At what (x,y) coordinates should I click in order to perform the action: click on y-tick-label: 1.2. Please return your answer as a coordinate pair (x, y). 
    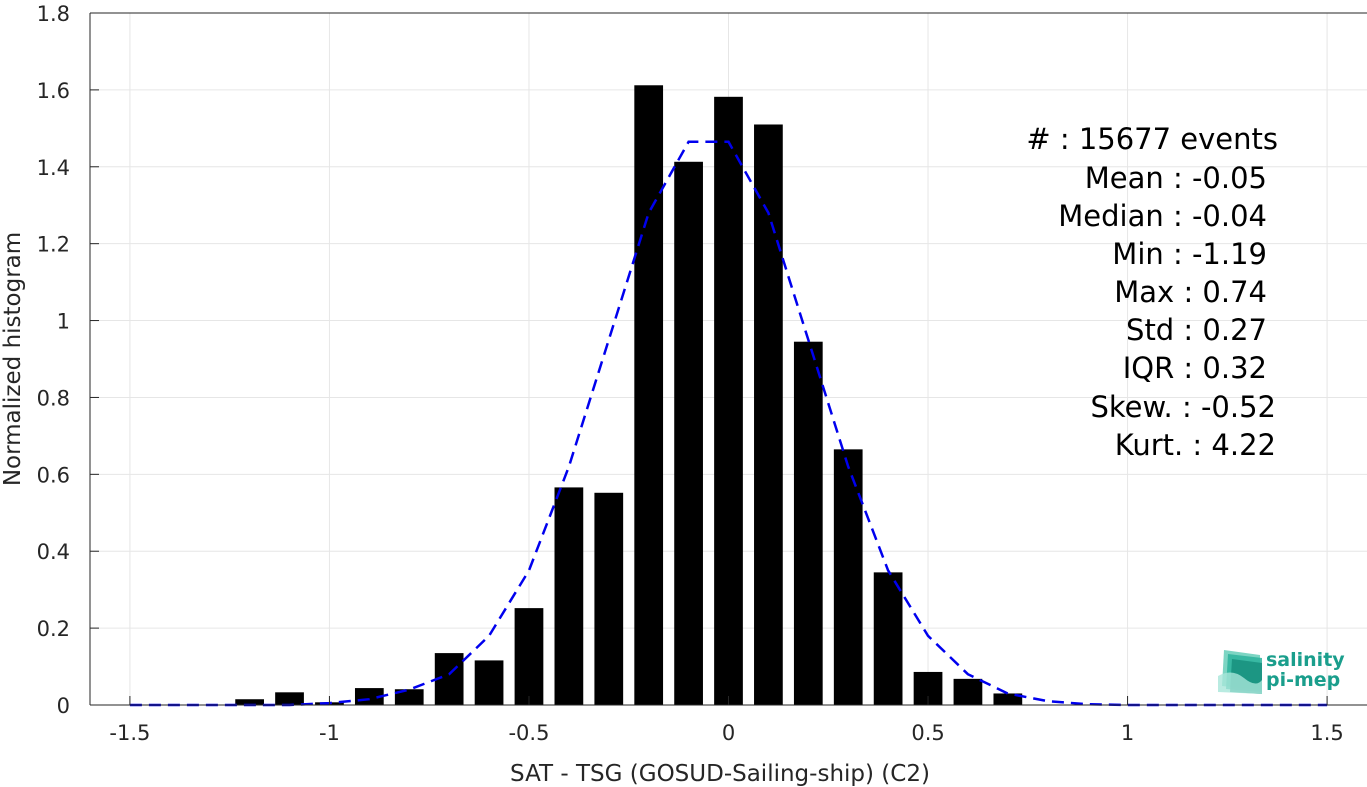
    Looking at the image, I should click on (53, 245).